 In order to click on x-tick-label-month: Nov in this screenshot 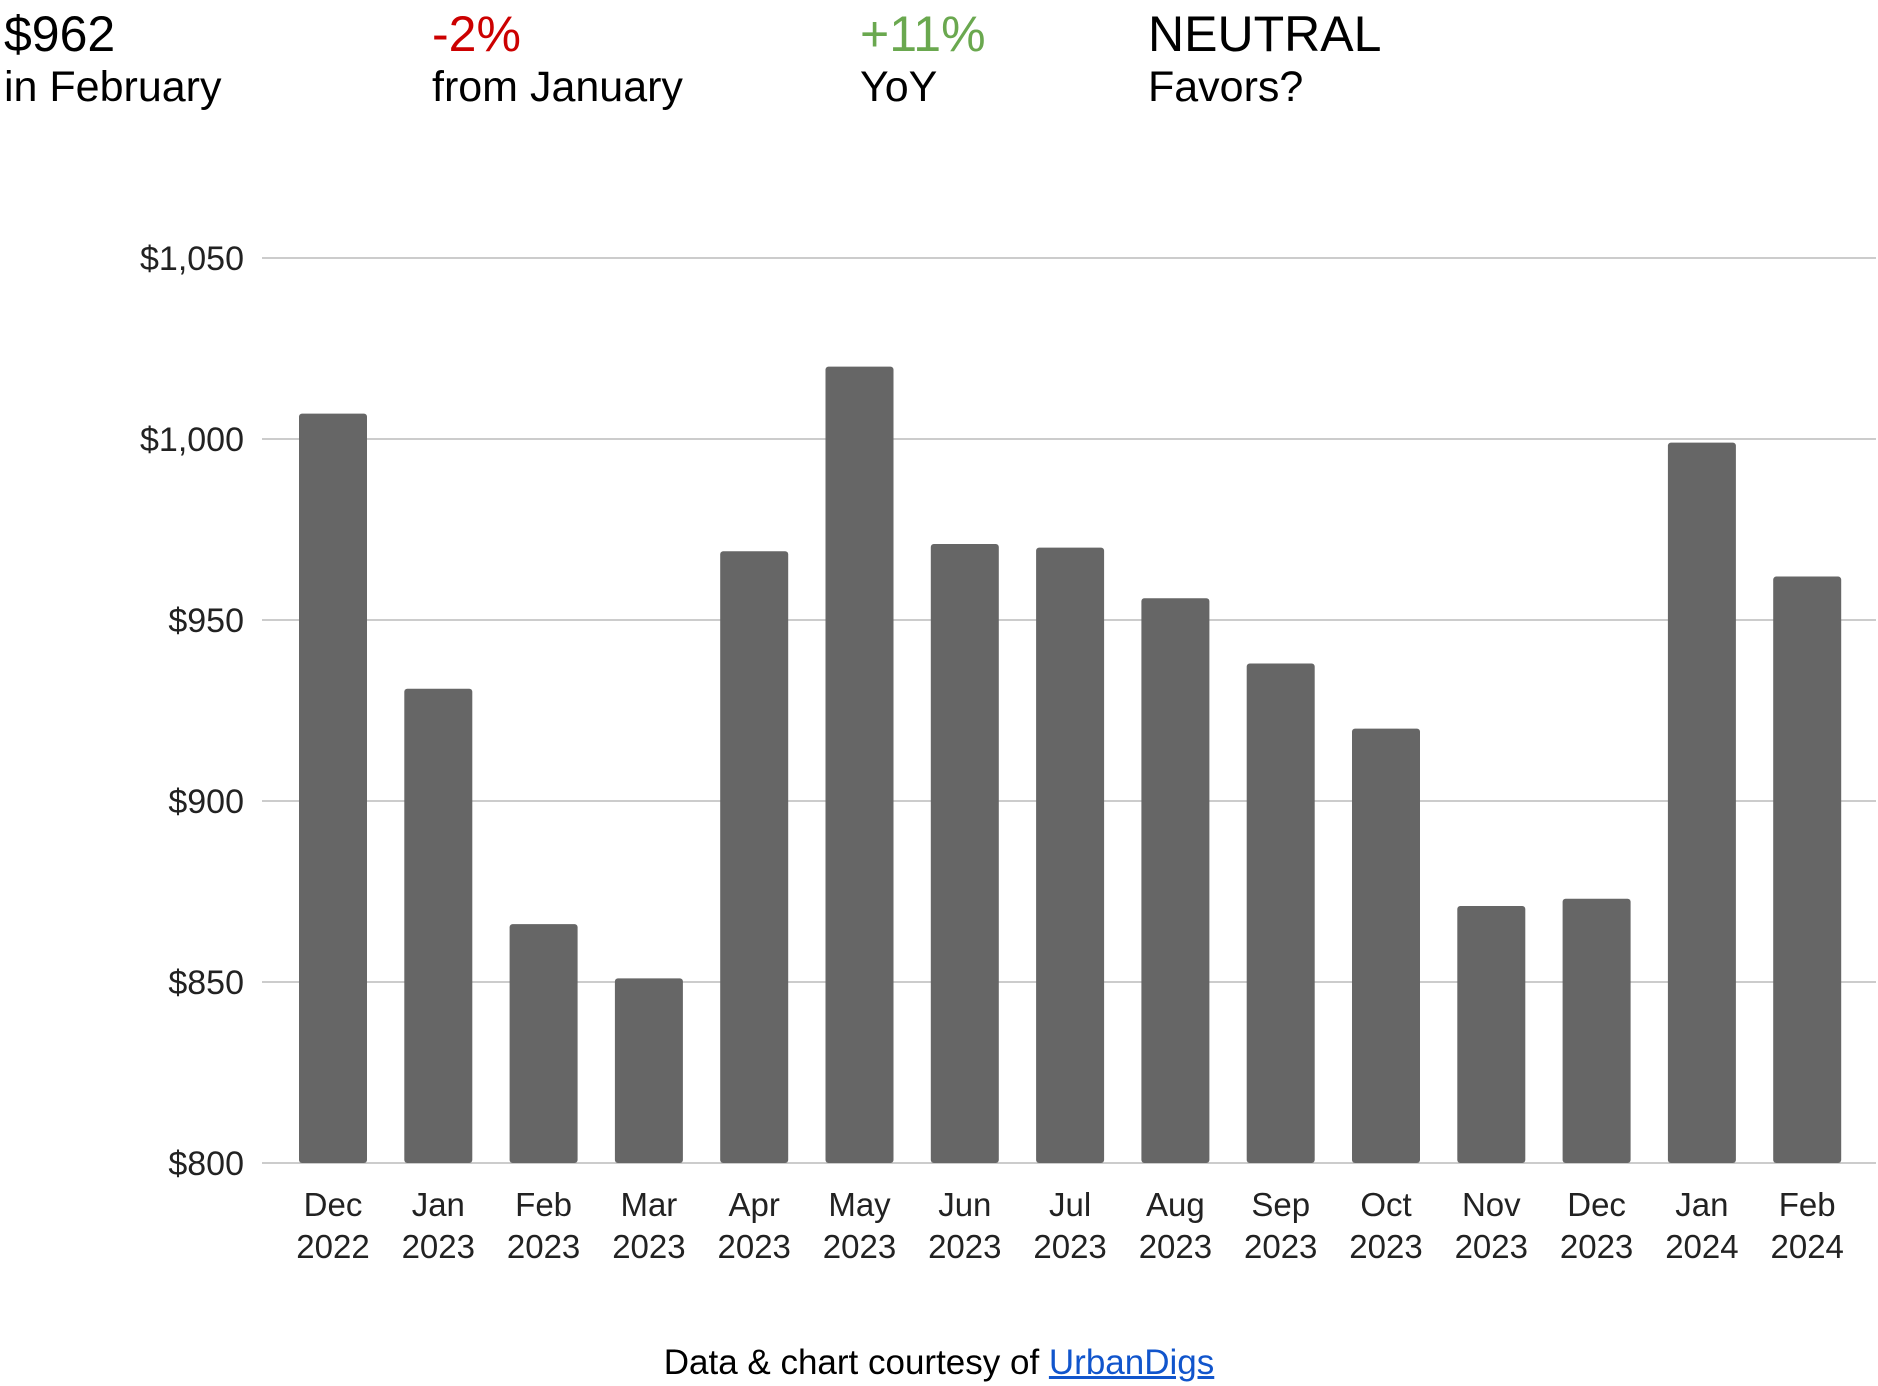, I will do `click(1491, 1204)`.